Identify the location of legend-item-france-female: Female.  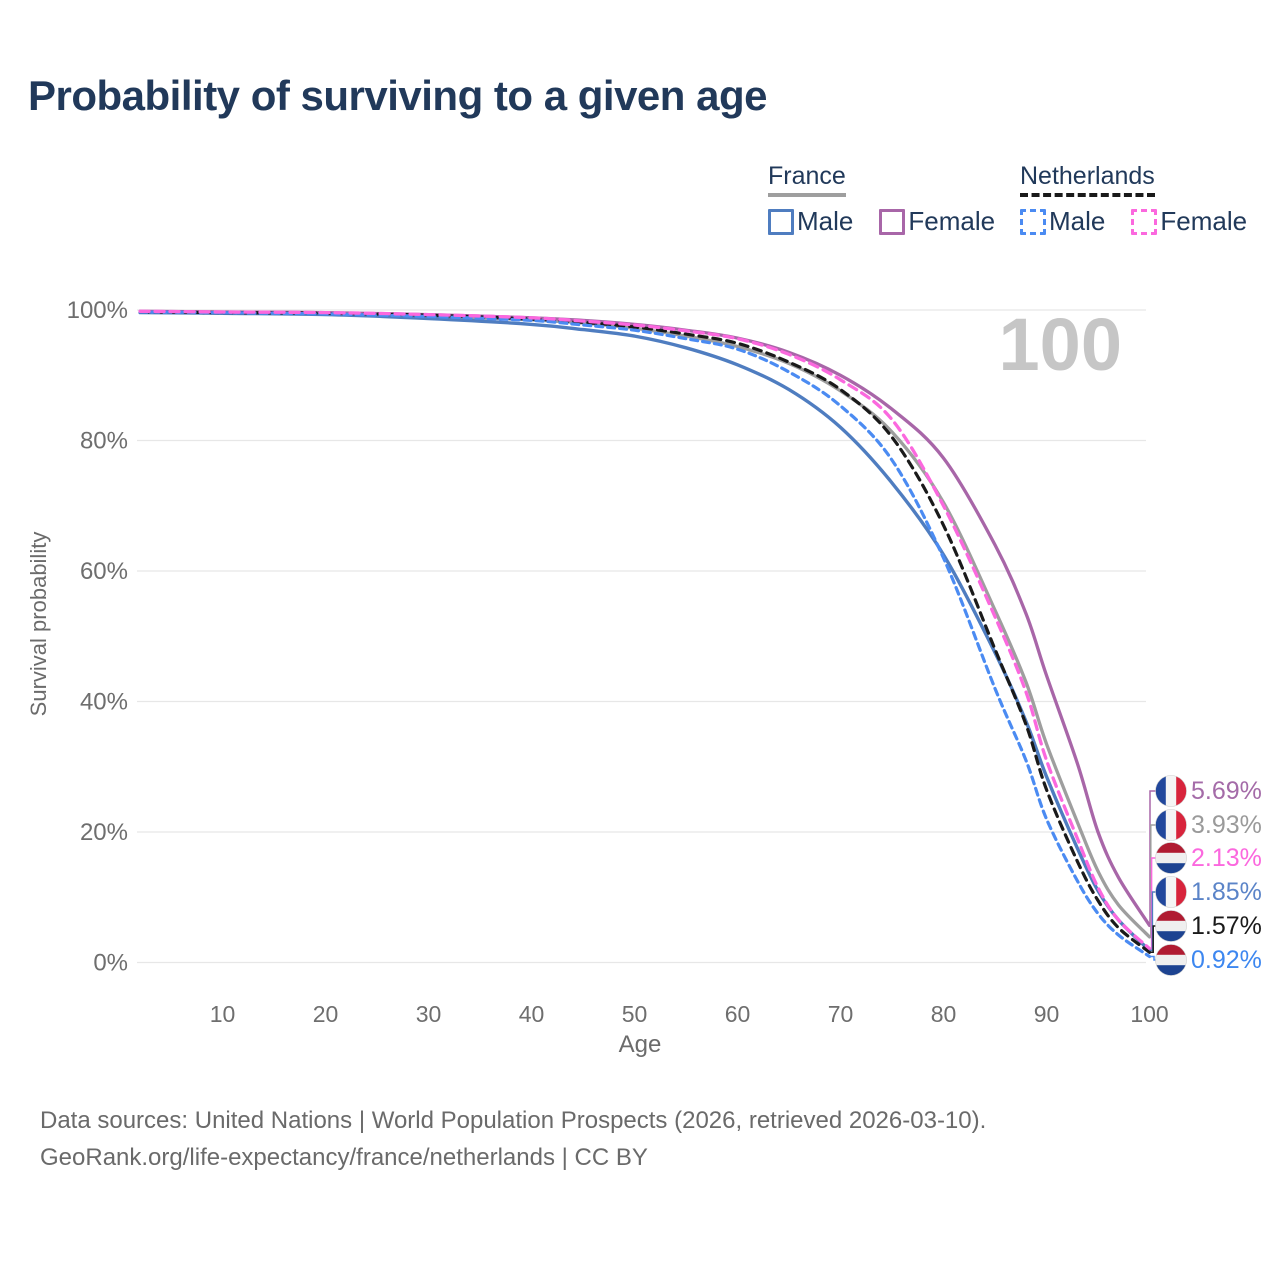
(937, 221).